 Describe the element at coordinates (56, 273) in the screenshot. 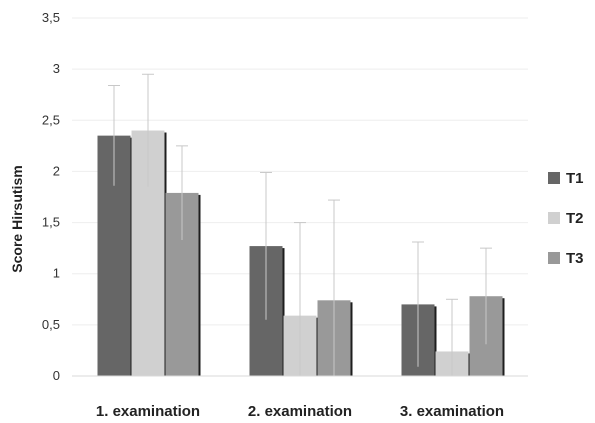

I see `y-tick-label: 1` at that location.